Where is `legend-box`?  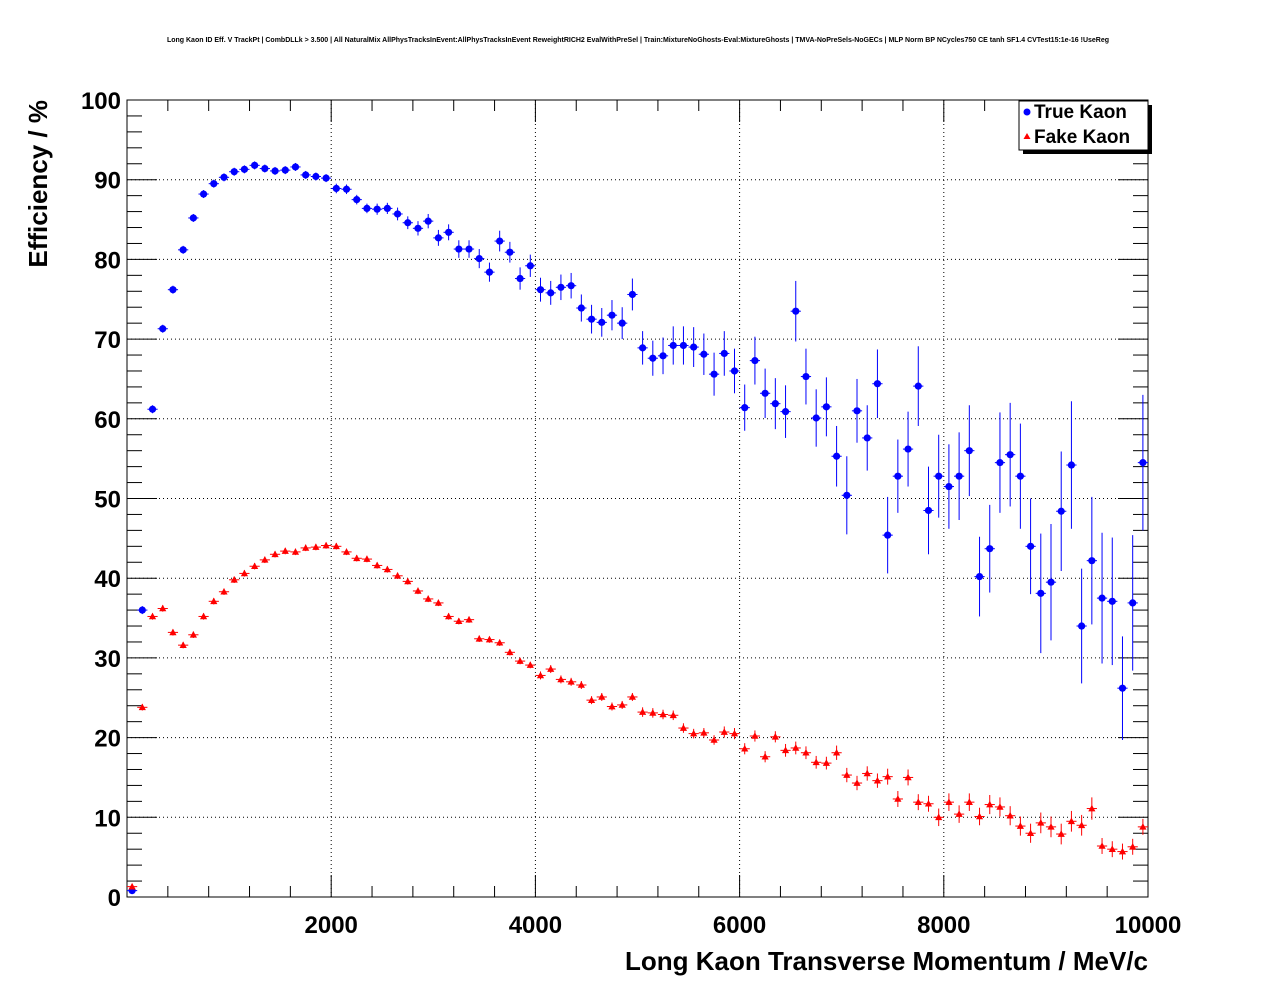
legend-box is located at coordinates (1083, 125).